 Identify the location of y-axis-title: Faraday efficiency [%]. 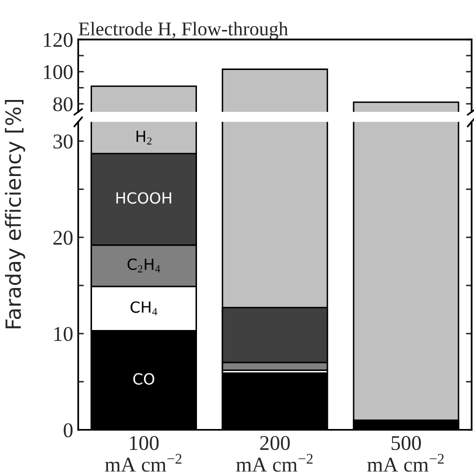
(15, 214).